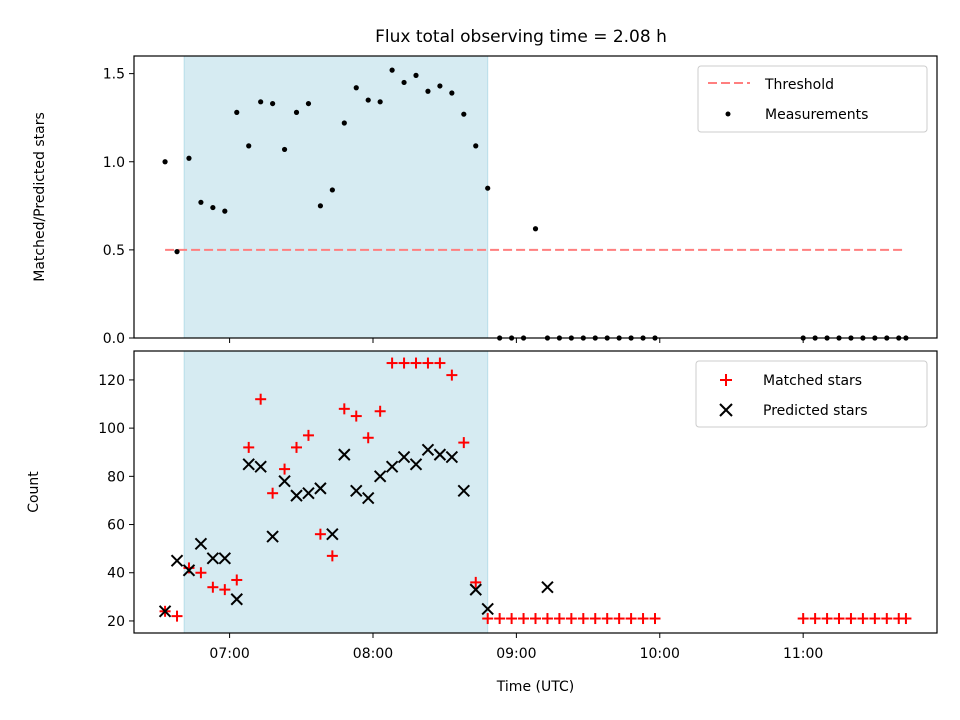  Describe the element at coordinates (373, 654) in the screenshot. I see `x-tick-label: 08:00` at that location.